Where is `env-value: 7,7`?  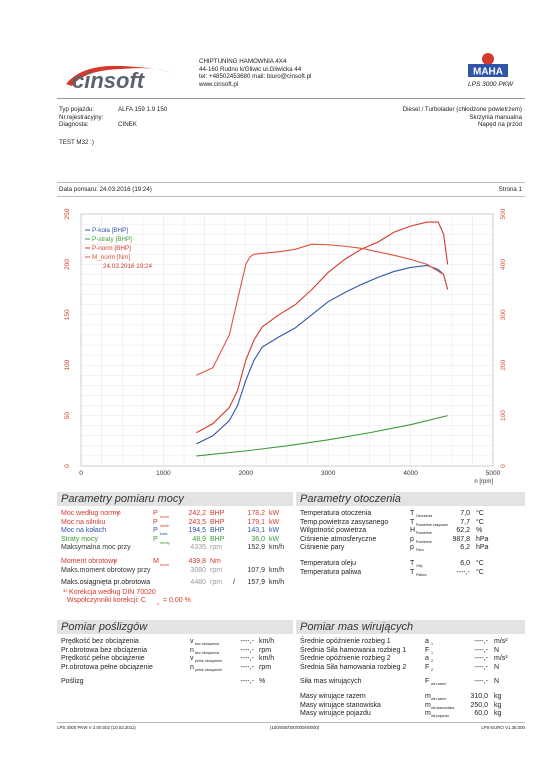 env-value: 7,7 is located at coordinates (465, 522).